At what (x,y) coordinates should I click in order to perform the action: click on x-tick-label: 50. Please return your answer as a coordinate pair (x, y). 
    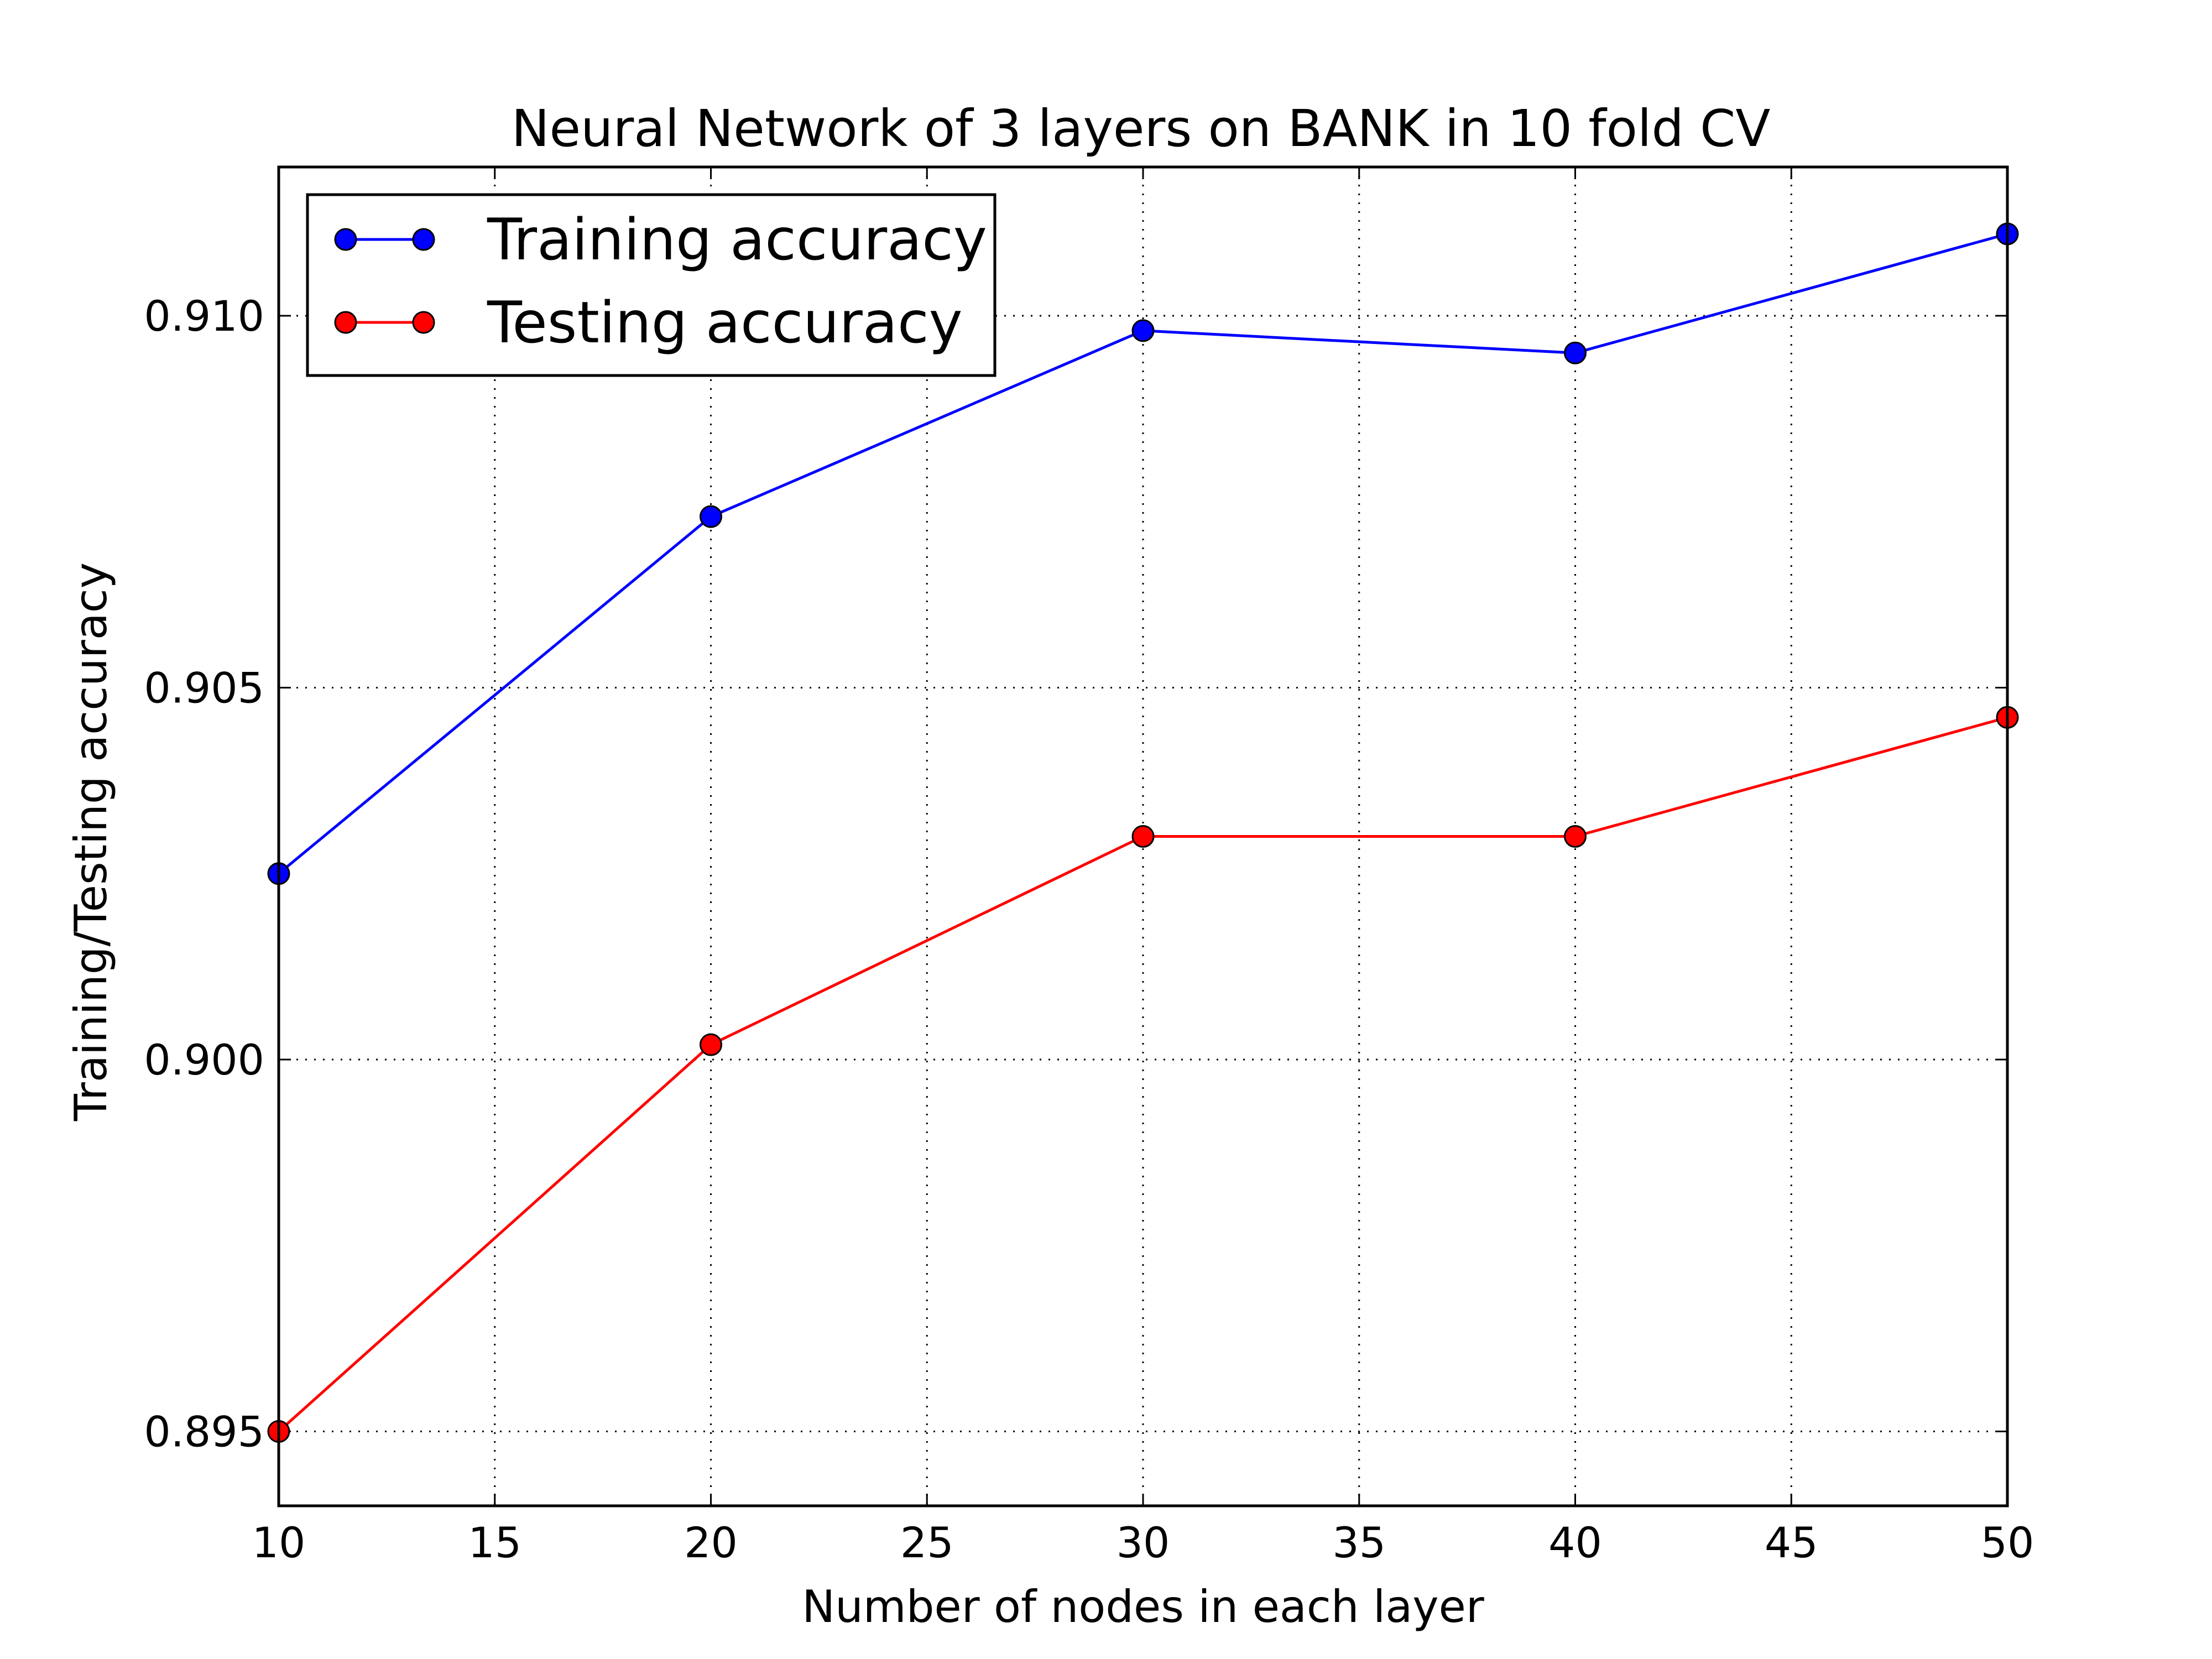
    Looking at the image, I should click on (2008, 1543).